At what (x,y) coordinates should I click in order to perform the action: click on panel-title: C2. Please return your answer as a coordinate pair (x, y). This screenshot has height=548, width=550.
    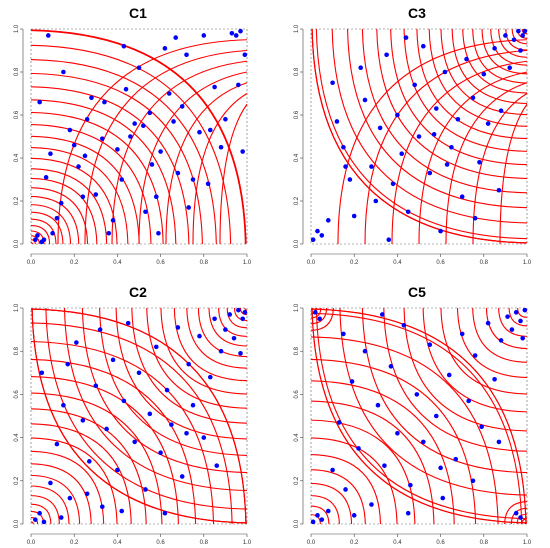
    Looking at the image, I should click on (138, 292).